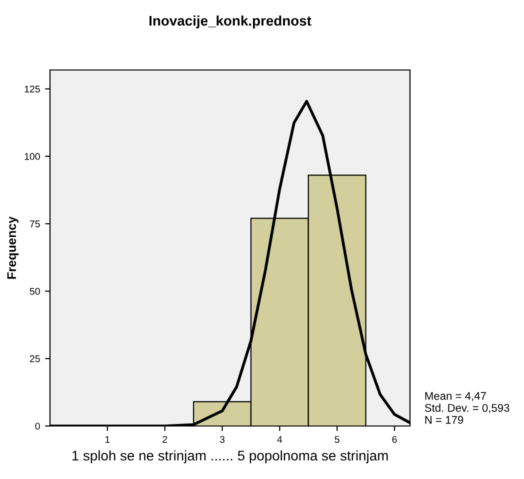 The height and width of the screenshot is (479, 524). Describe the element at coordinates (35, 291) in the screenshot. I see `y-tick-label: 50` at that location.